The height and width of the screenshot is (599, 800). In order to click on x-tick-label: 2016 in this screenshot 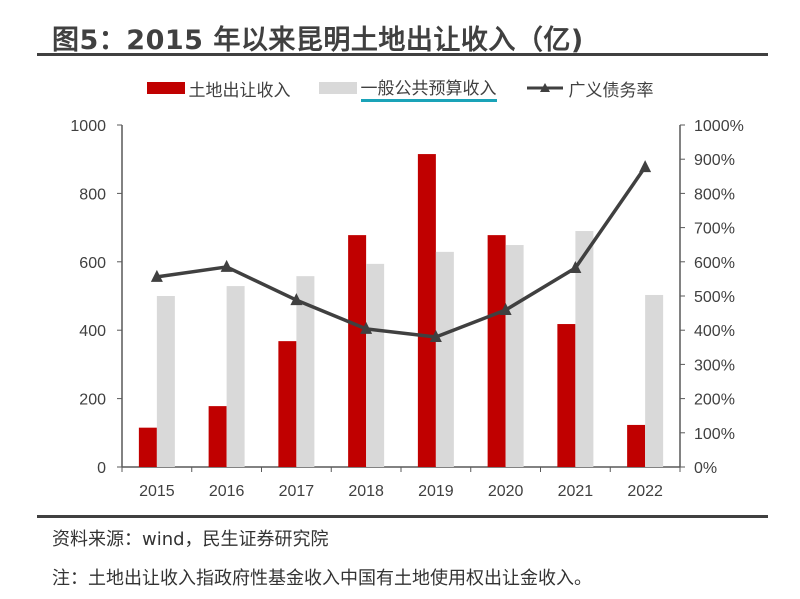, I will do `click(227, 491)`.